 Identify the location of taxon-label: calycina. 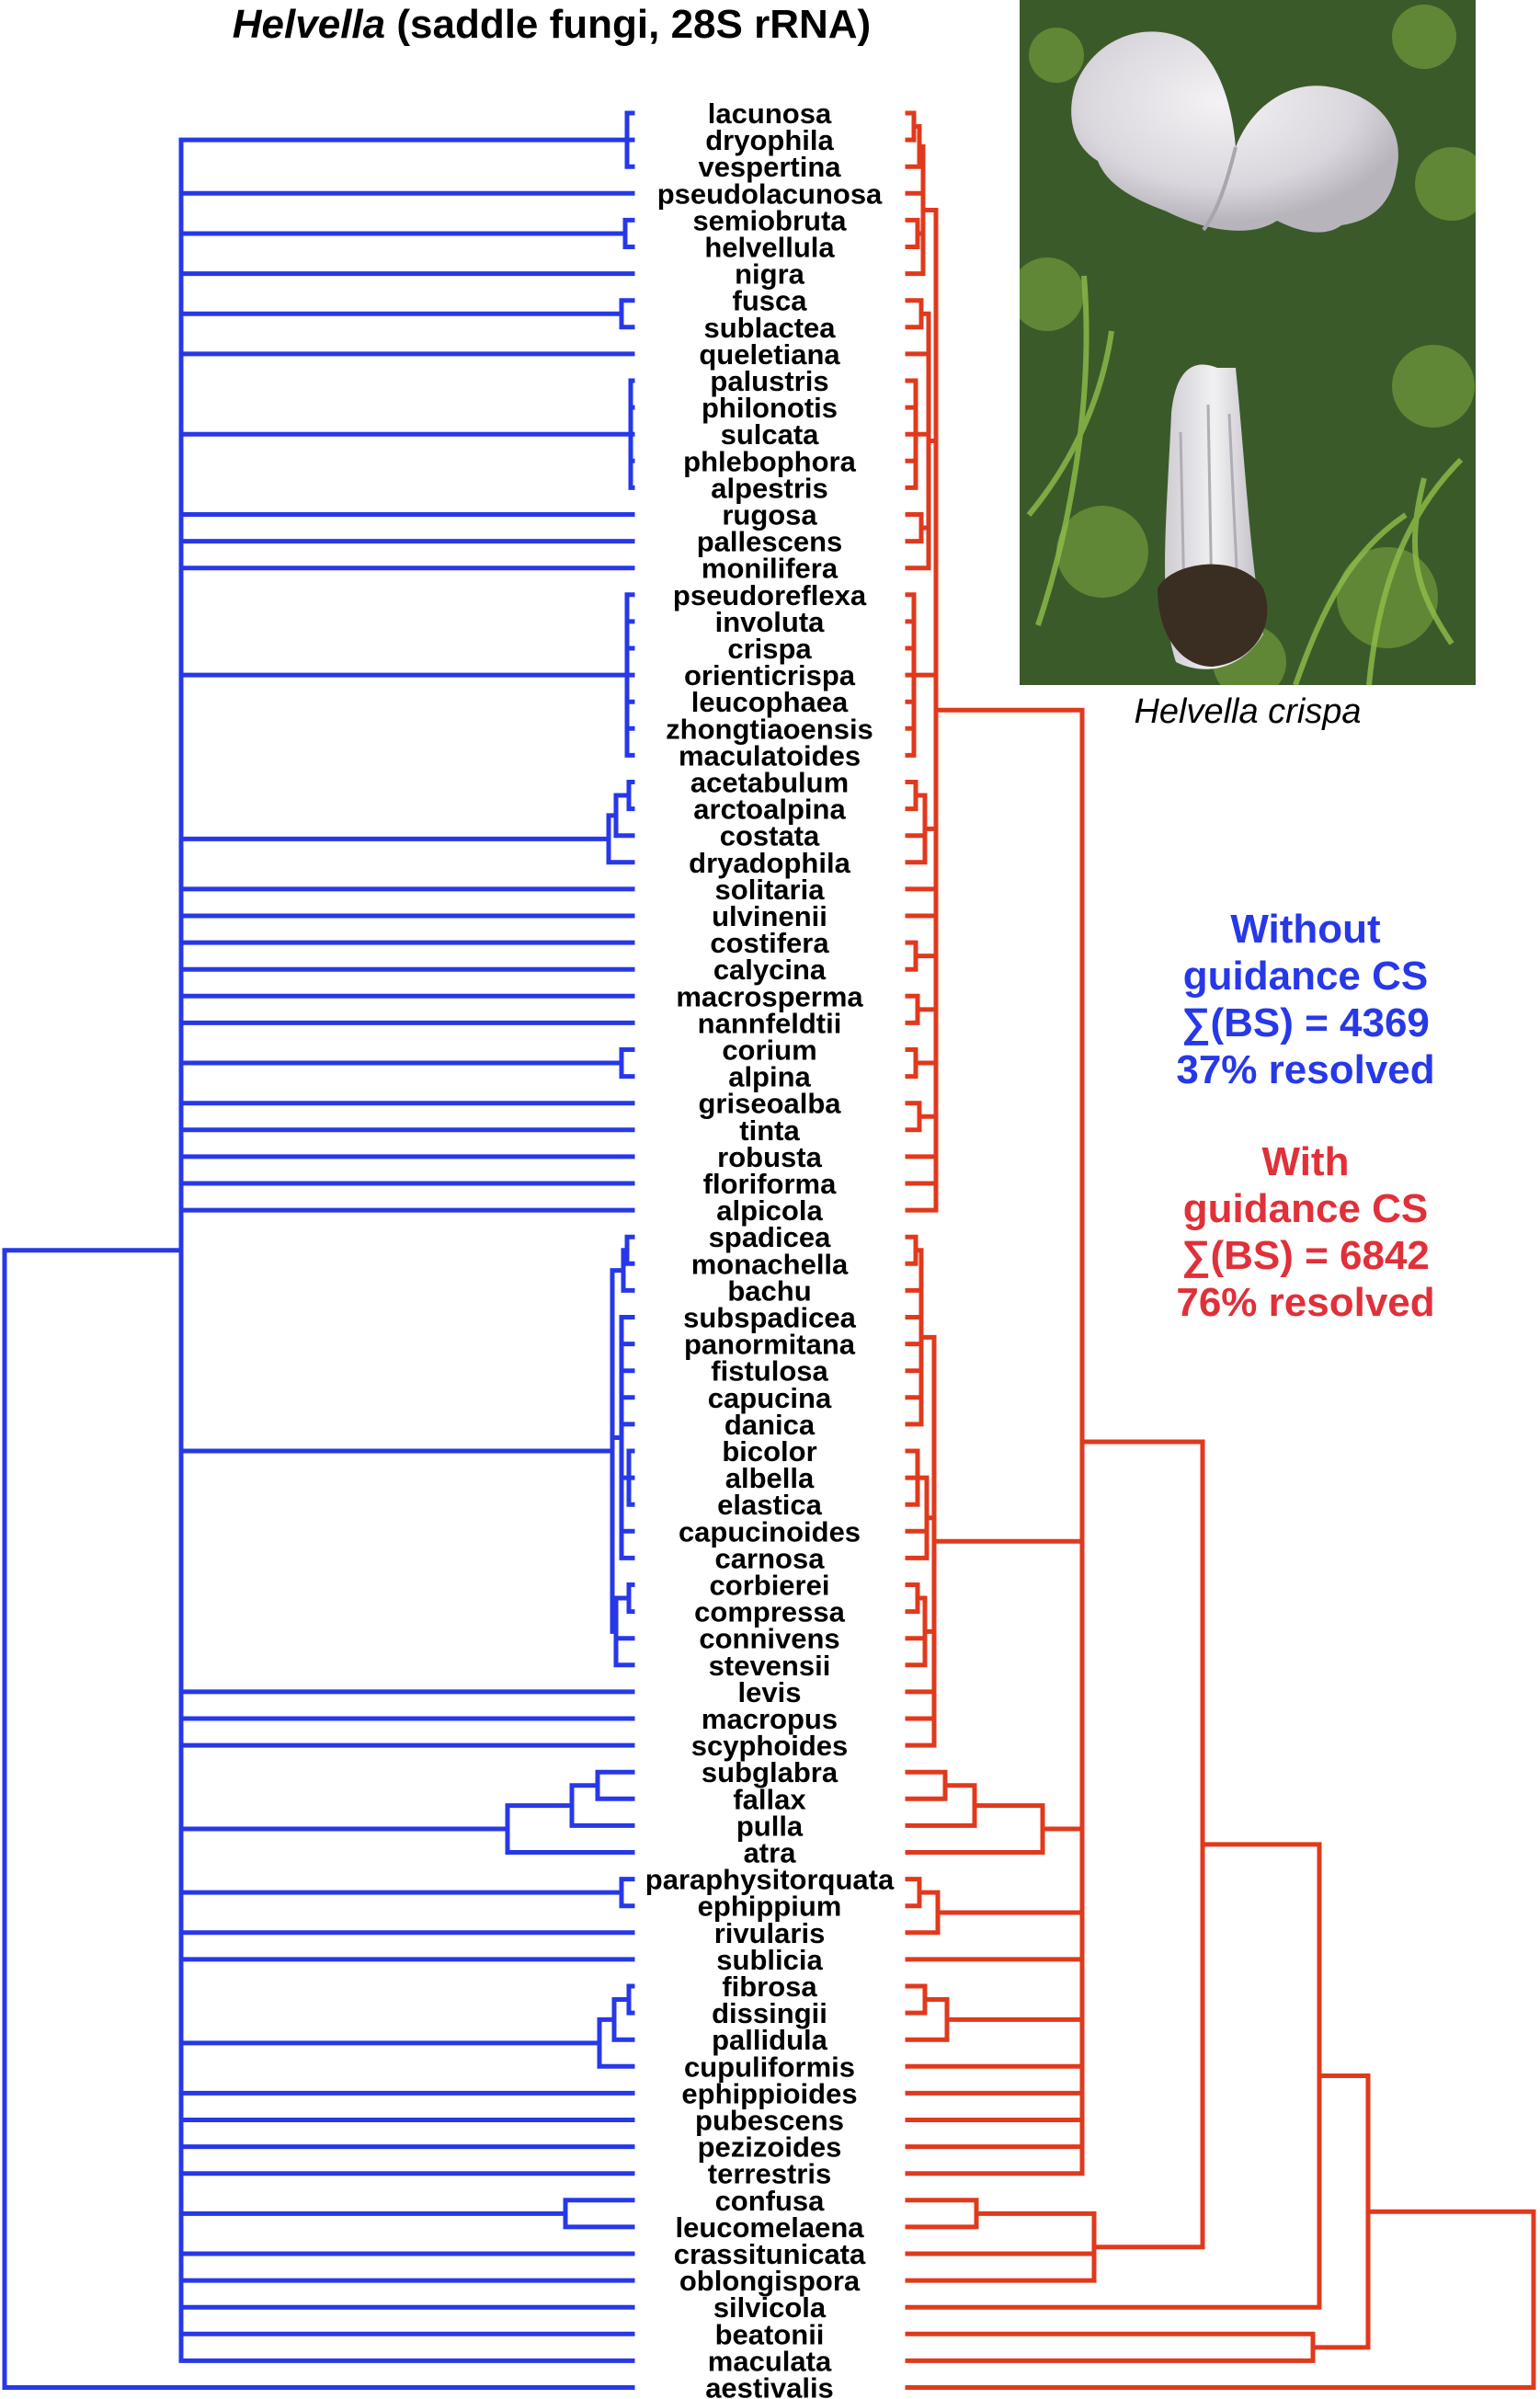
(770, 970).